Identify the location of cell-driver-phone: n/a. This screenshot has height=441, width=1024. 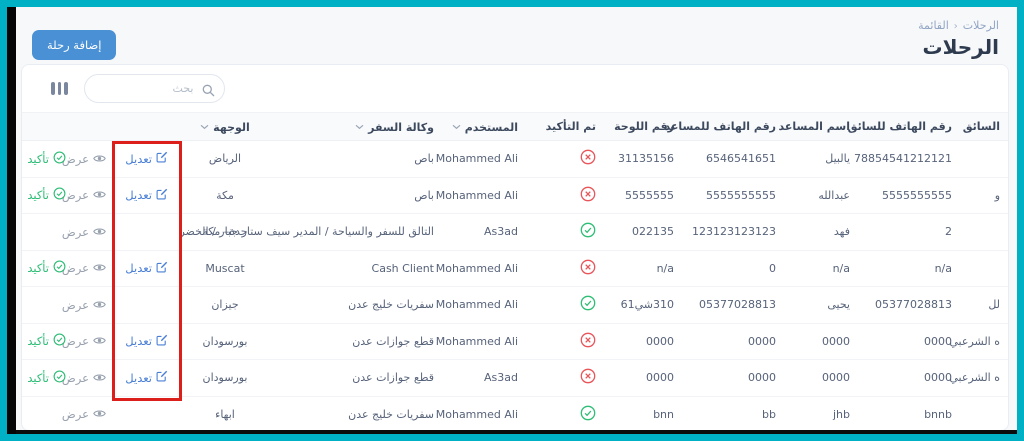
(909, 268).